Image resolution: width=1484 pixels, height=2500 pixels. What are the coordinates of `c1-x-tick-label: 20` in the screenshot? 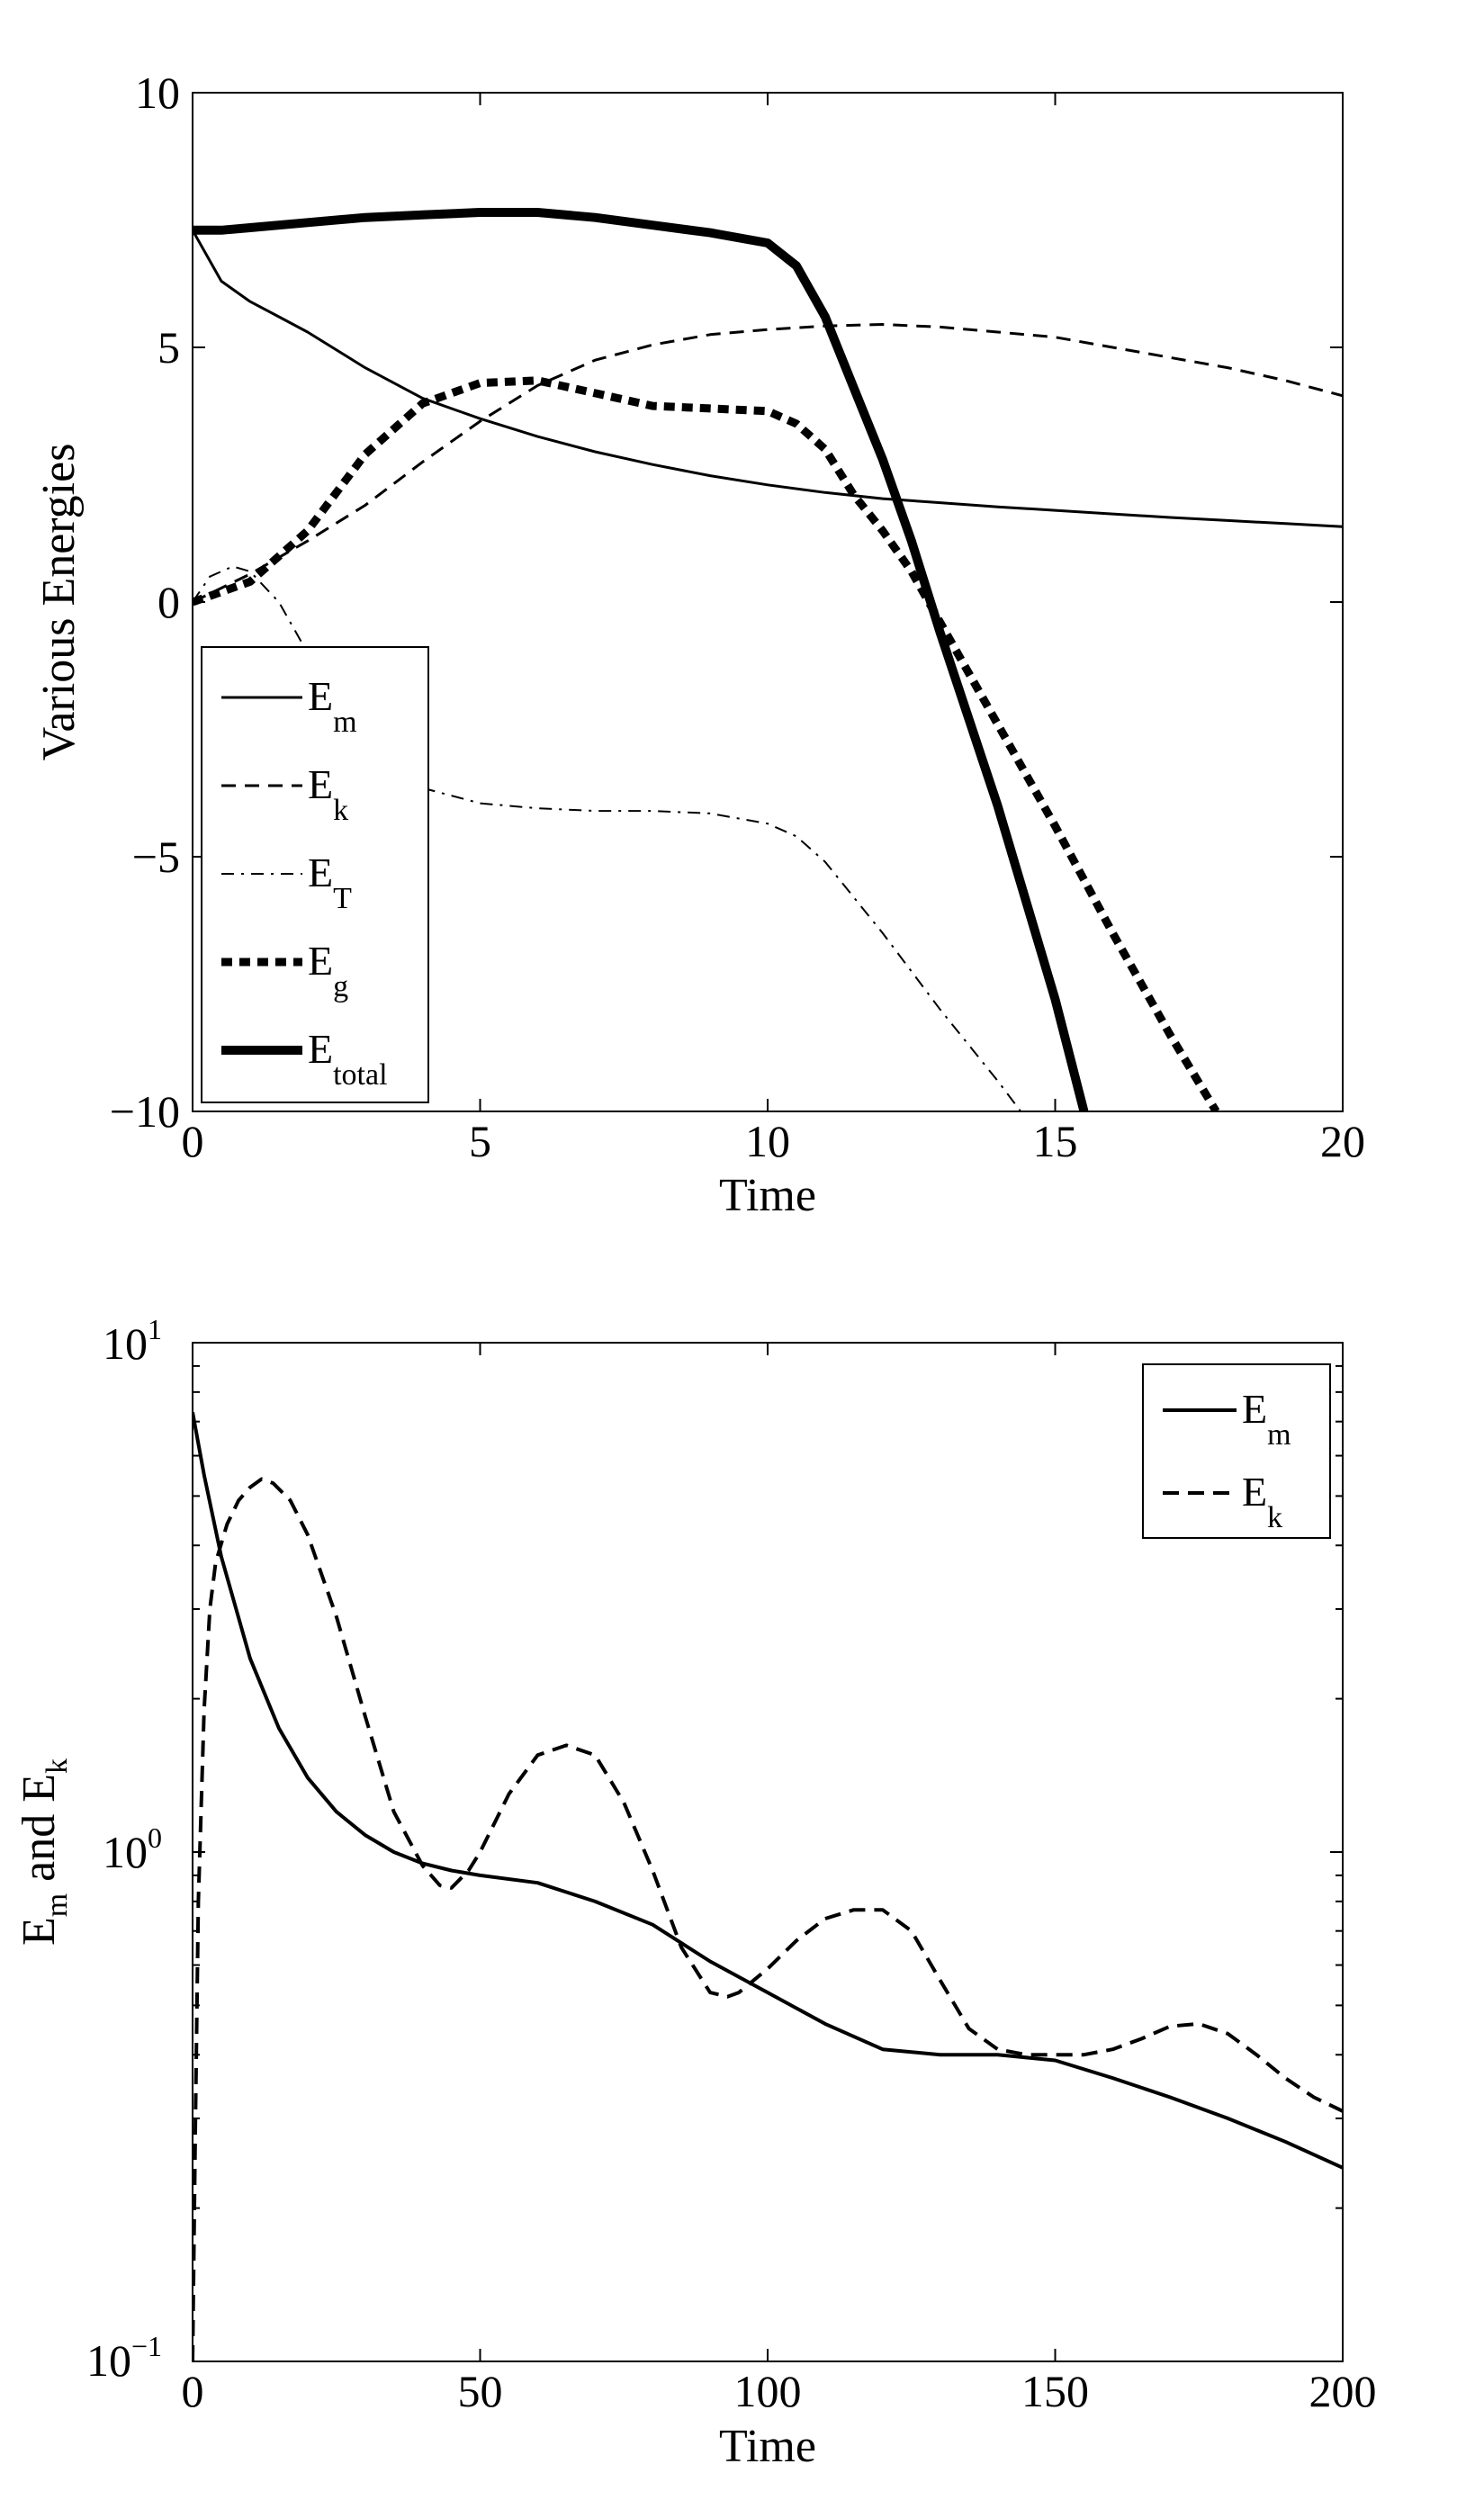 It's located at (1343, 1141).